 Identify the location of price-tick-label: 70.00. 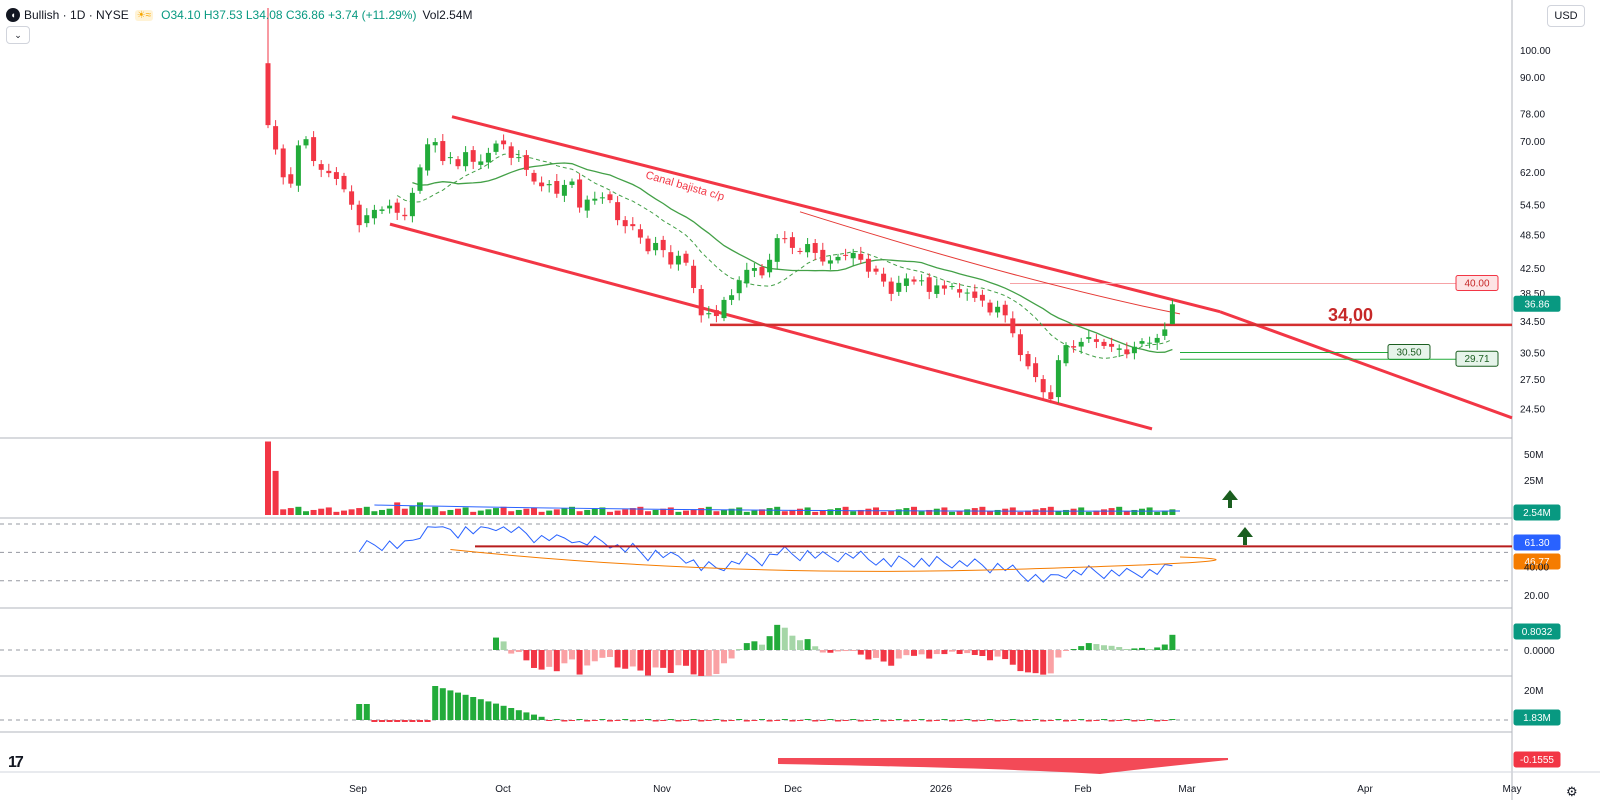
(1532, 142).